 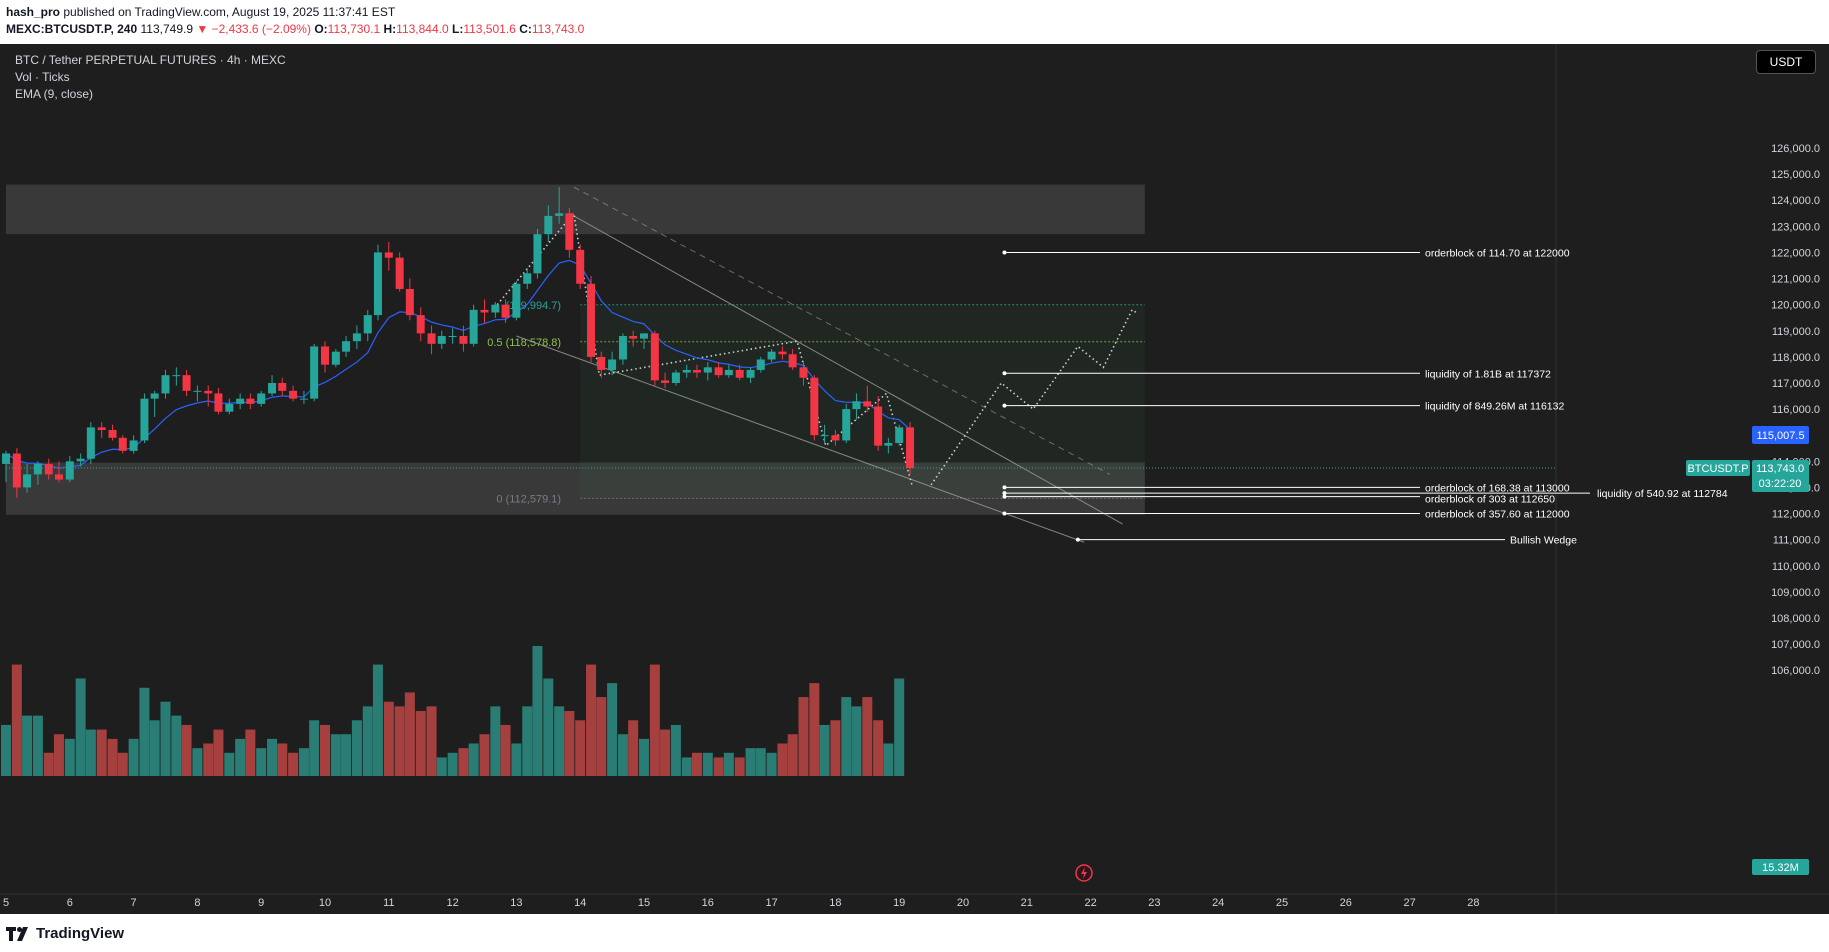 What do you see at coordinates (1796, 541) in the screenshot?
I see `y-axis-tick-label: 111,000.0` at bounding box center [1796, 541].